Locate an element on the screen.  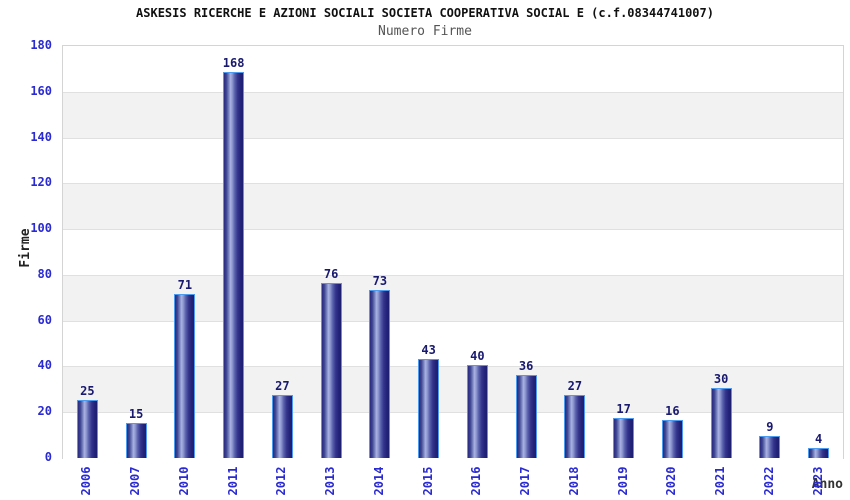
x-tick-label: 2021 is located at coordinates (720, 481).